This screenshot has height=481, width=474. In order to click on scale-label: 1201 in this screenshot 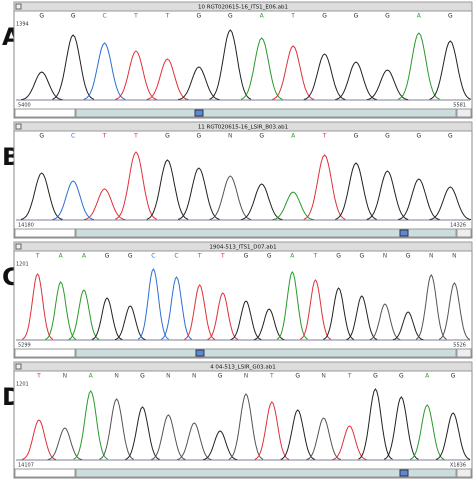, I will do `click(22, 385)`.